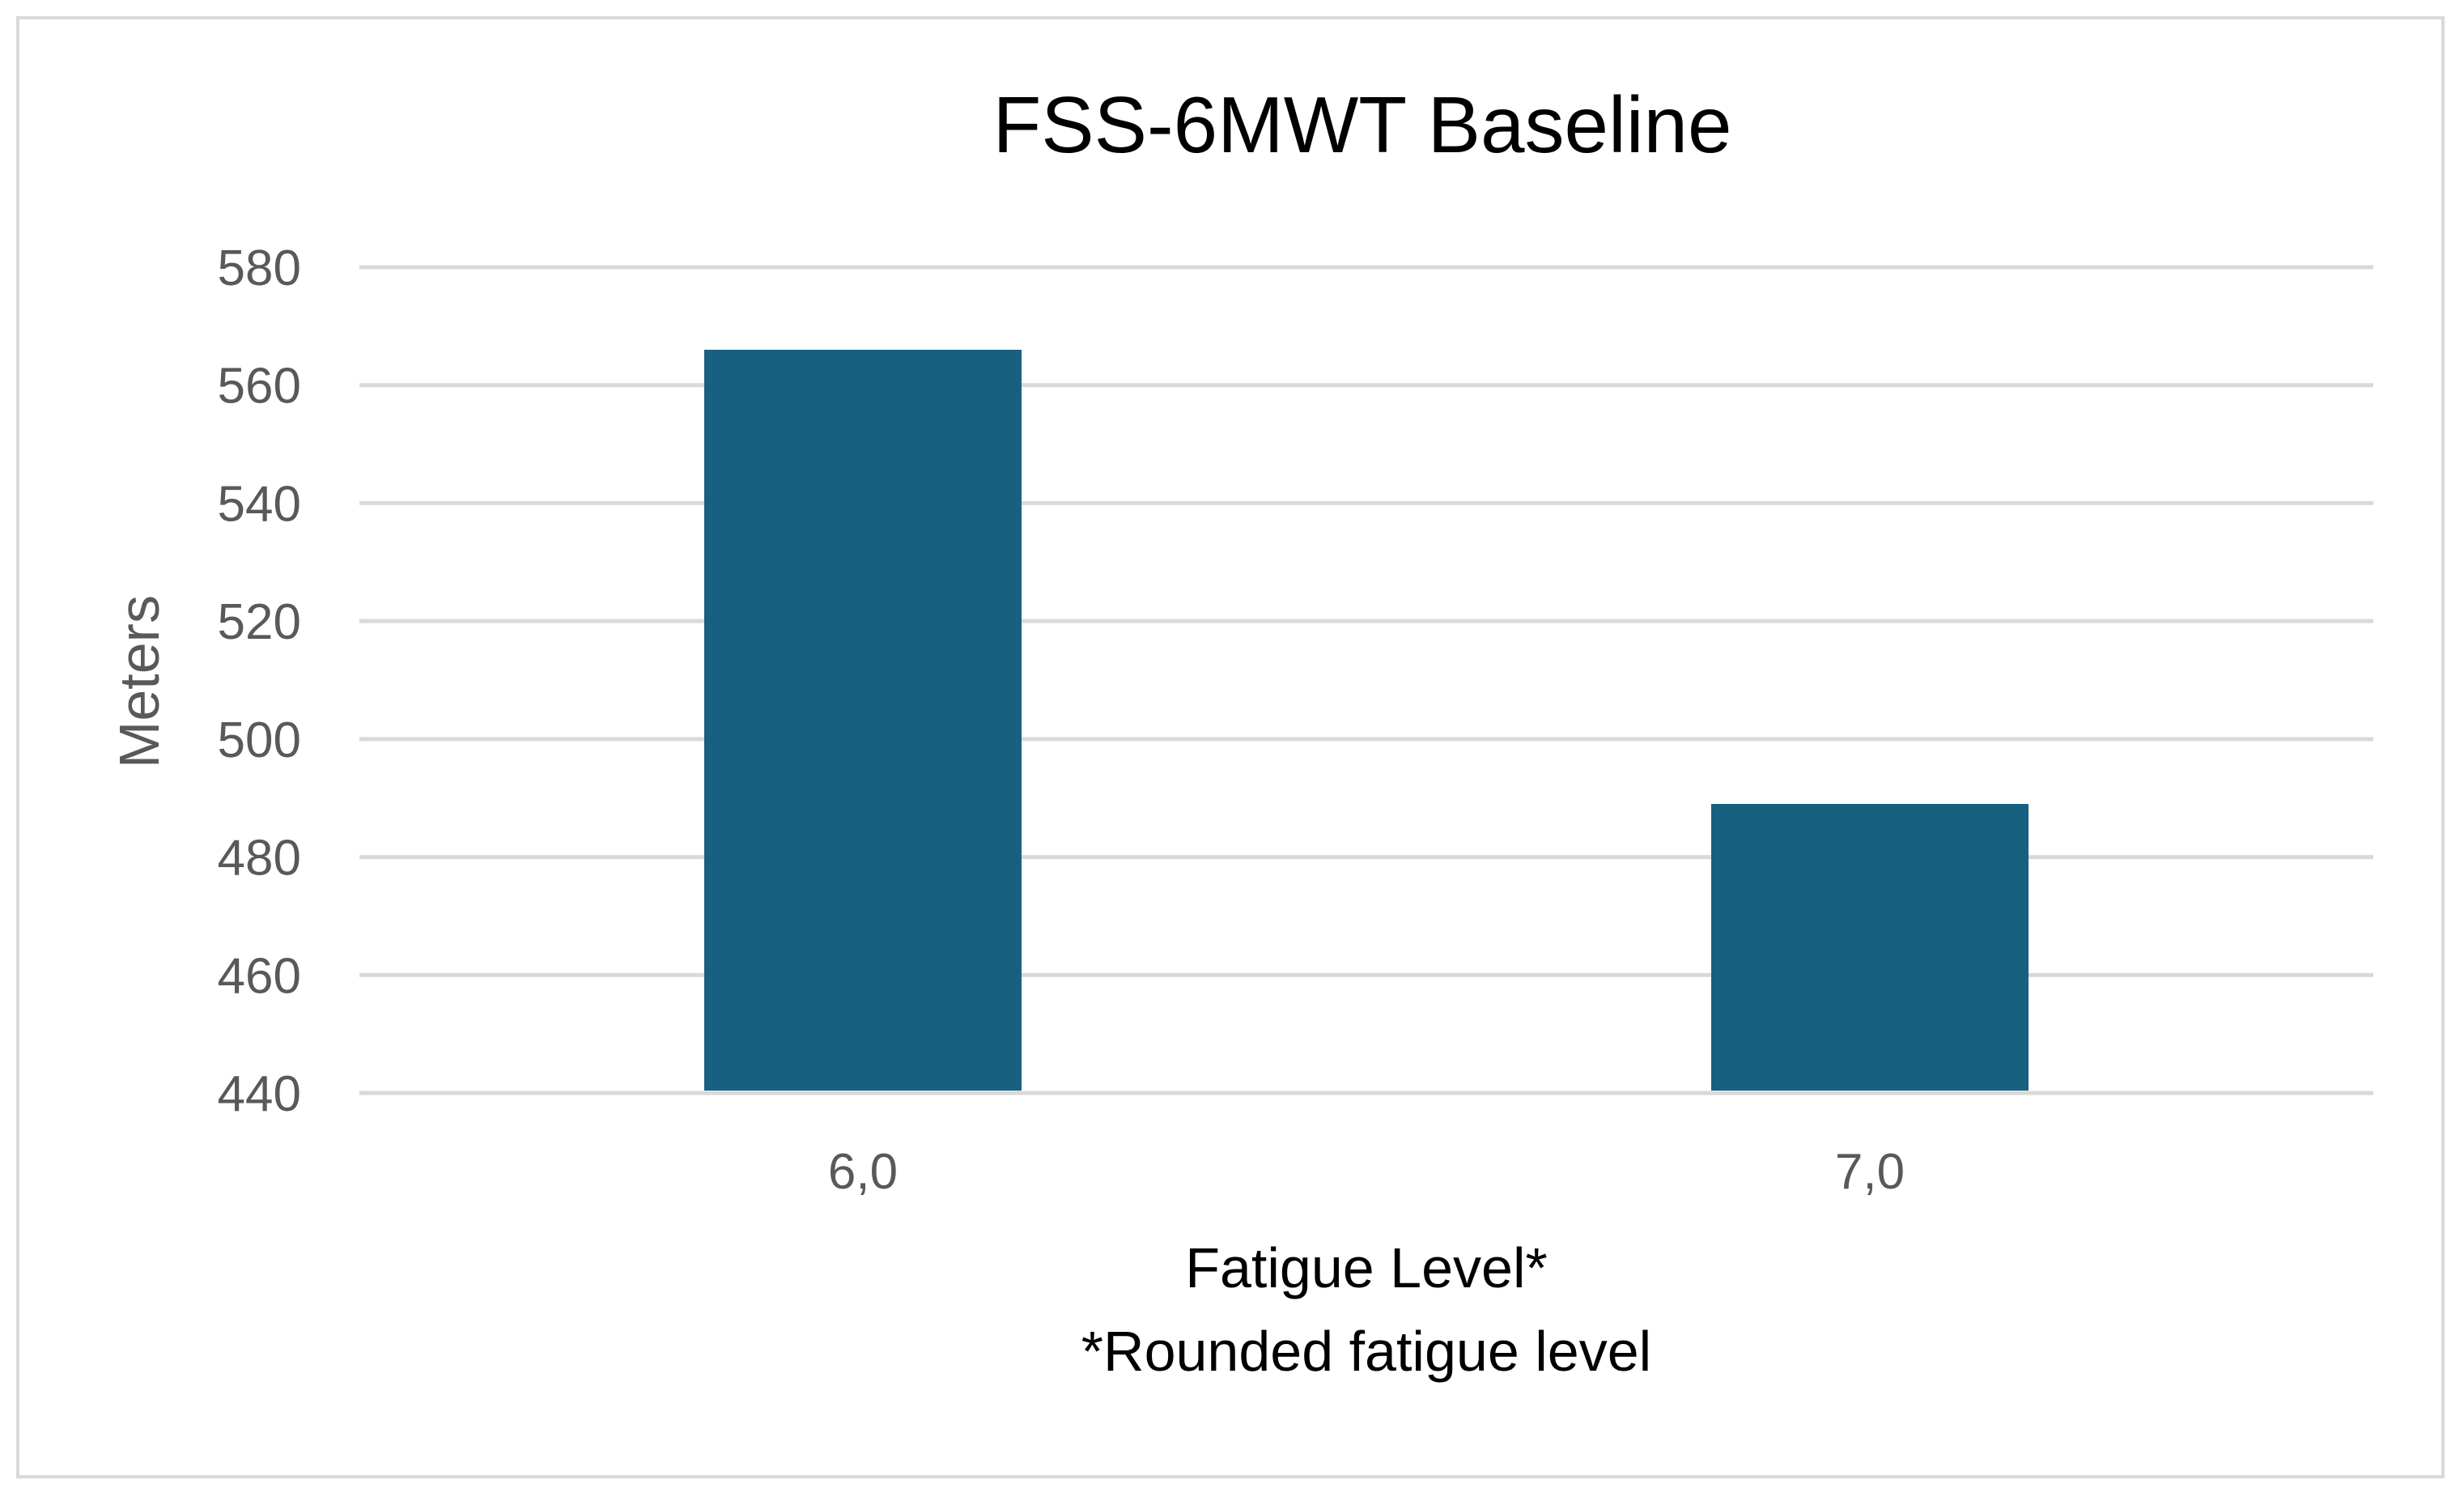 The image size is (2464, 1497). I want to click on y-tick-label: 540, so click(259, 504).